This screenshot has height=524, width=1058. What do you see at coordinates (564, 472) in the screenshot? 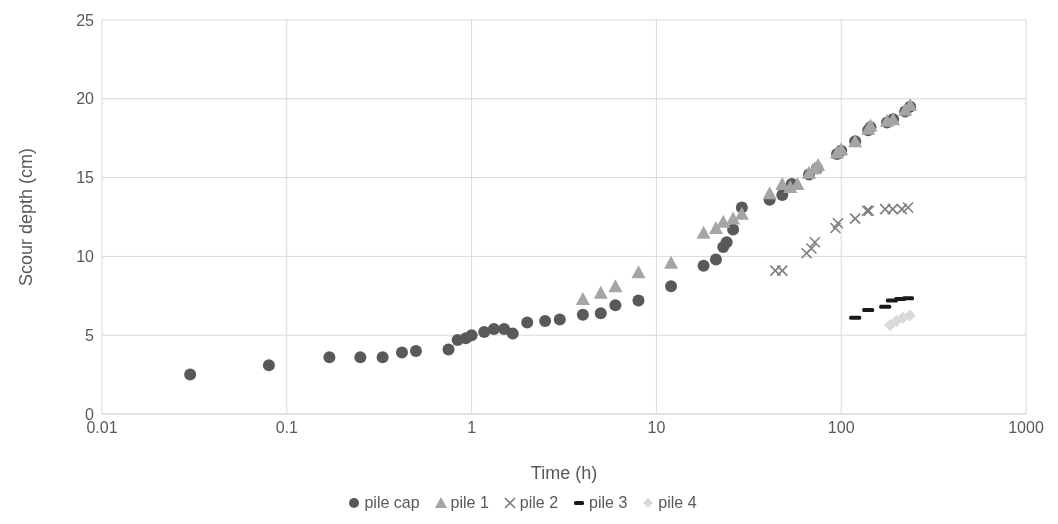
I see `x-axis-title: Time (h)` at bounding box center [564, 472].